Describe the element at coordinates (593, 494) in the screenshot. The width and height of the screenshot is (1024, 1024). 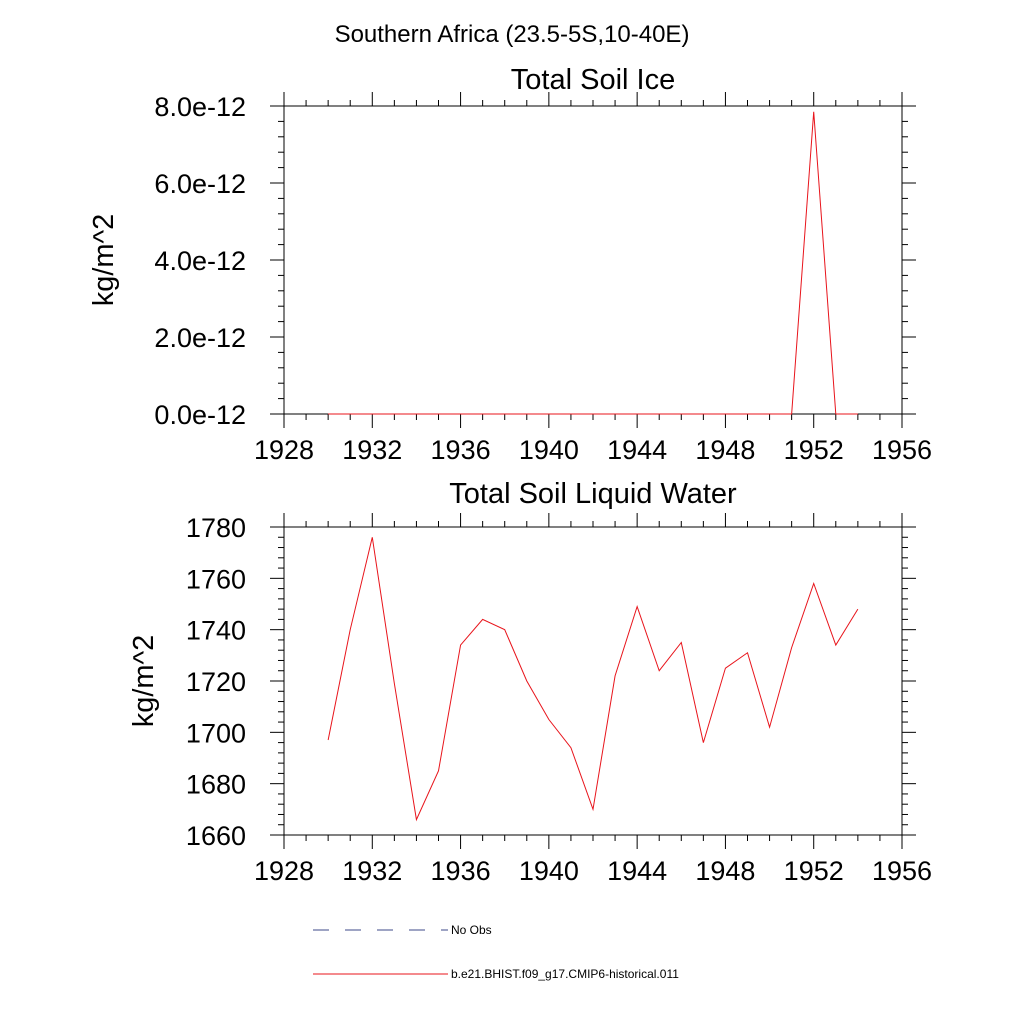
I see `panel-title: Total Soil Liquid Water` at that location.